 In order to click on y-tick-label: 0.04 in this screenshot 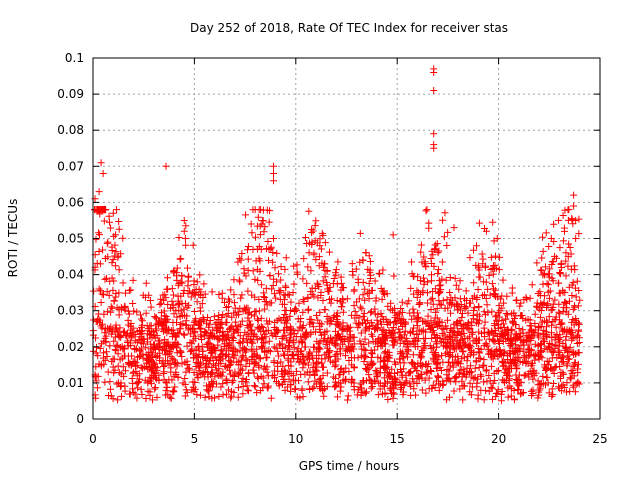, I will do `click(70, 275)`.